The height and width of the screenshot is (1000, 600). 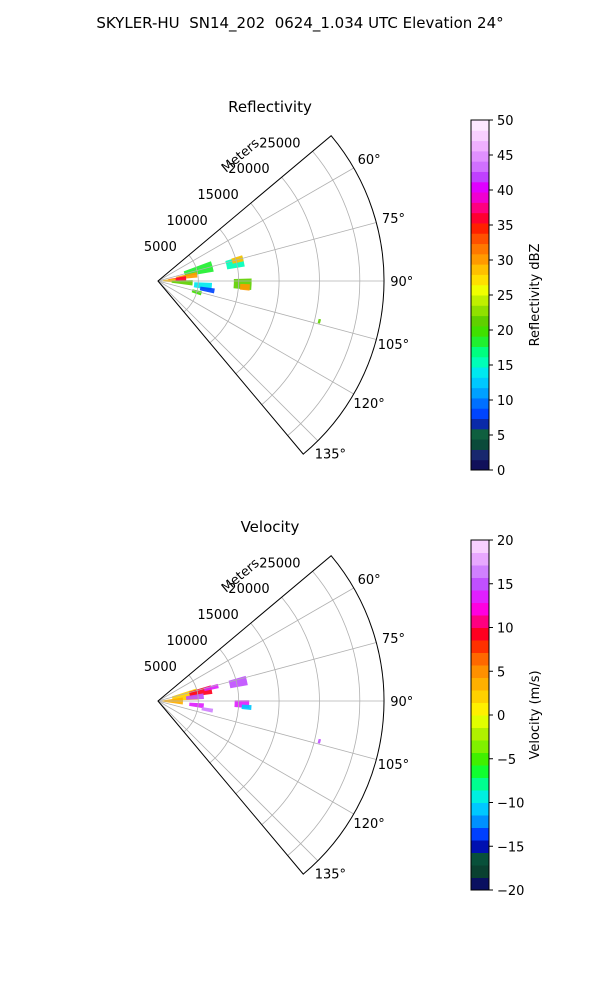 What do you see at coordinates (505, 191) in the screenshot?
I see `colorbar-tick-label: 40` at bounding box center [505, 191].